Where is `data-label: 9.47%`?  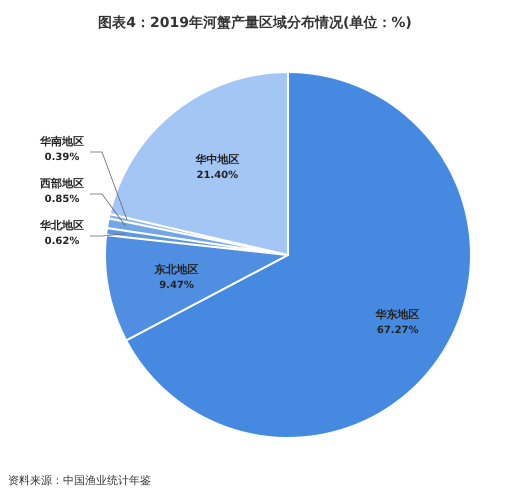 data-label: 9.47% is located at coordinates (176, 286).